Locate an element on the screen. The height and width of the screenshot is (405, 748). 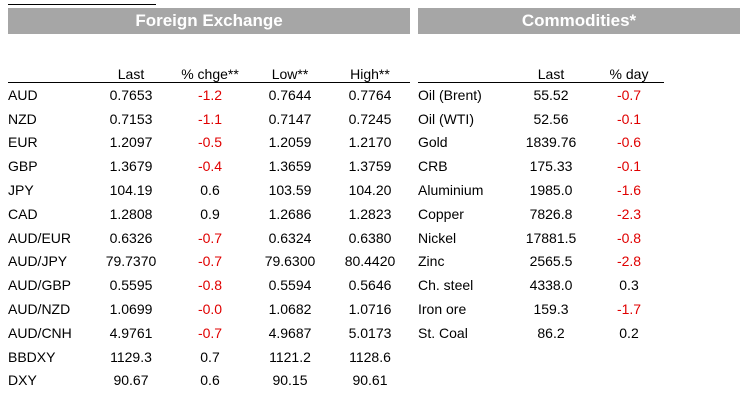
fx-row-low: 1121.2 is located at coordinates (290, 356).